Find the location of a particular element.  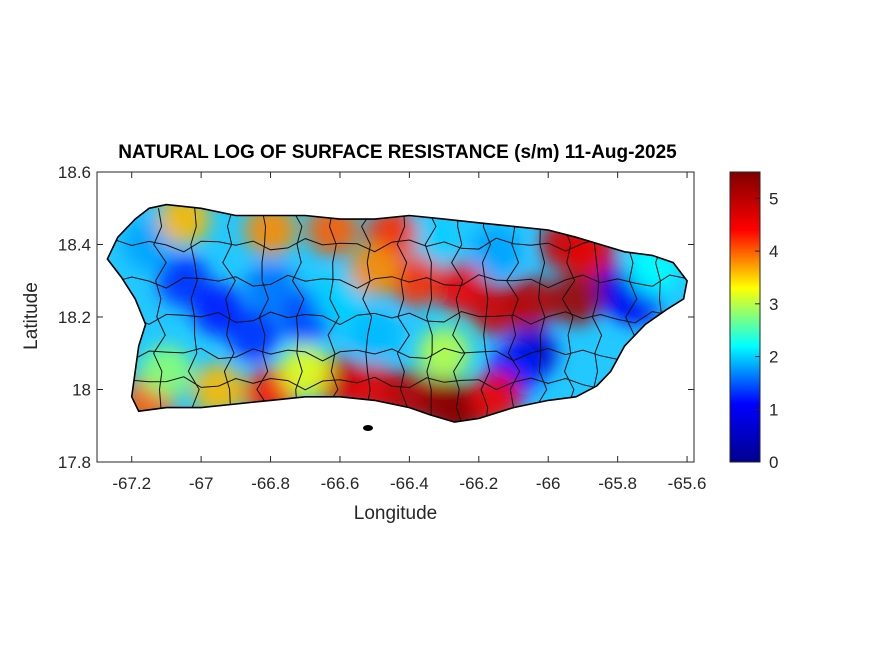

x-tick-label: -67 is located at coordinates (201, 483).